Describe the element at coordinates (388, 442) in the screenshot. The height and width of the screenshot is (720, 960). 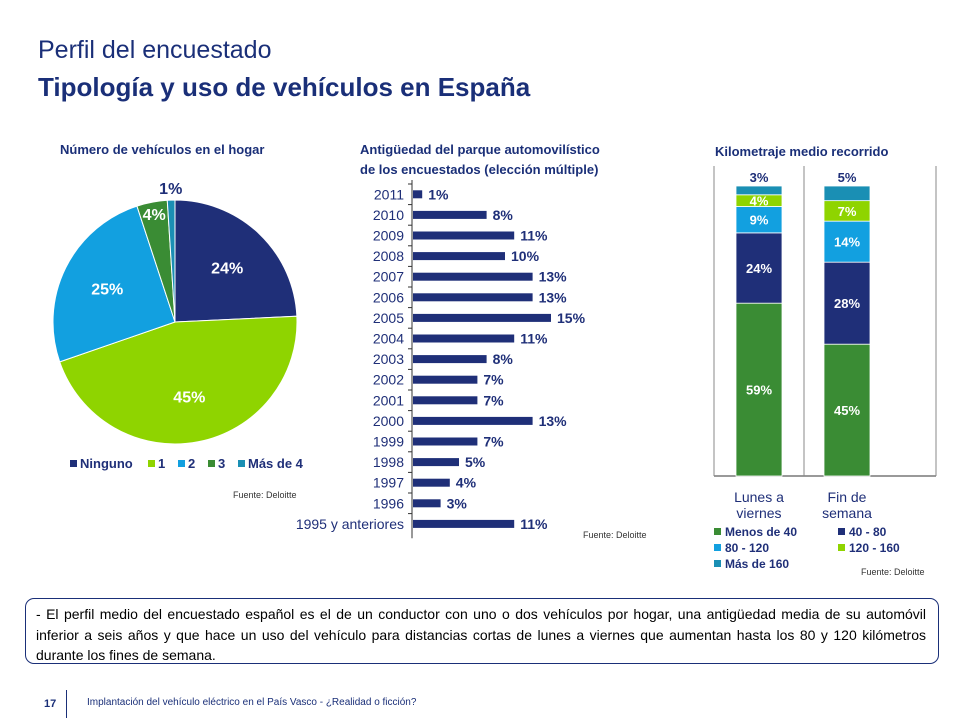
I see `age-category-label-12: 1999` at that location.